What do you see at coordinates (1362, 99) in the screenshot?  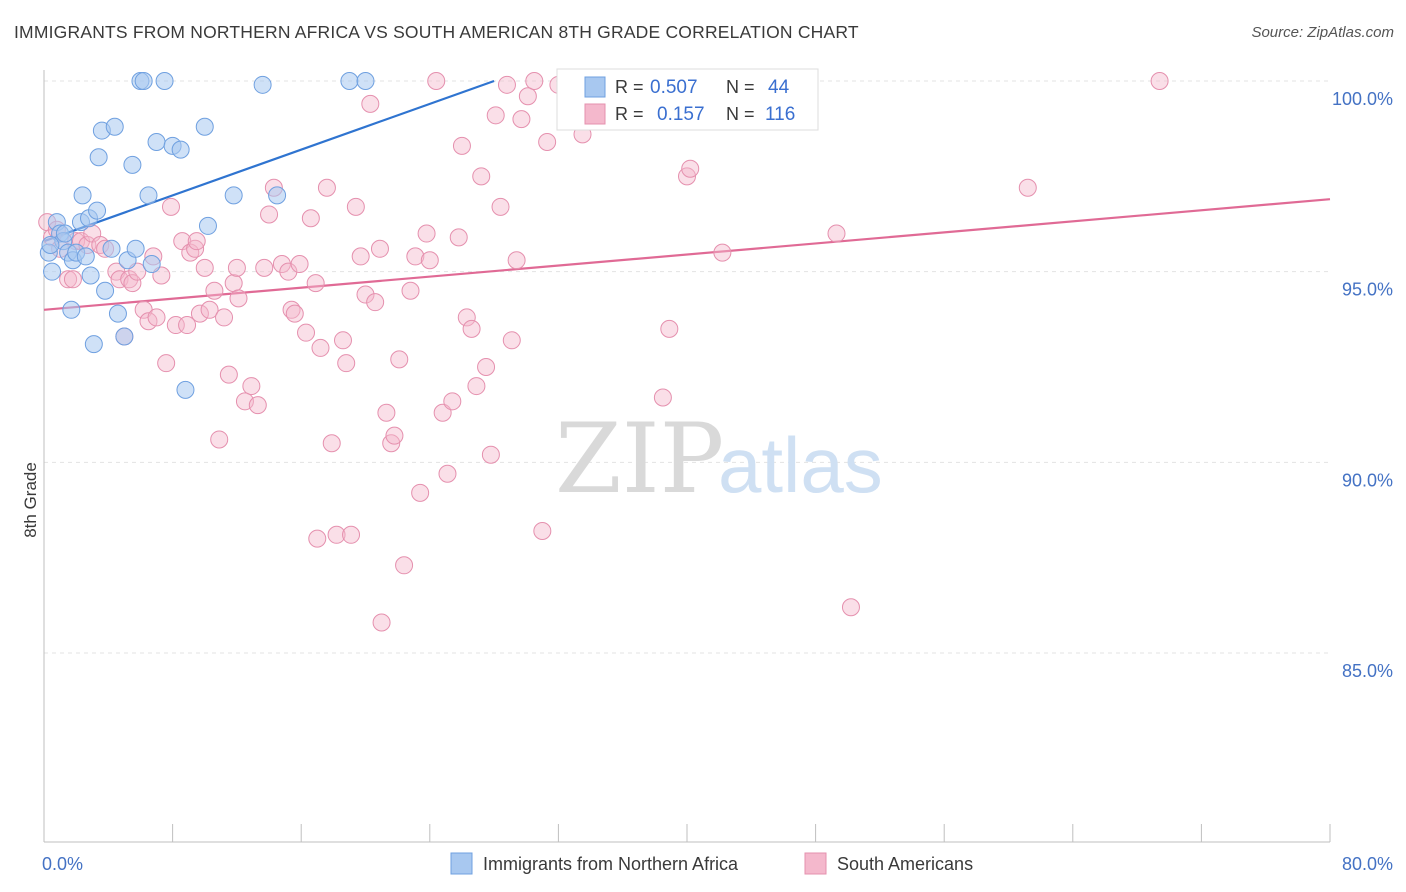 I see `y-tick-label-0: 100.0%` at bounding box center [1362, 99].